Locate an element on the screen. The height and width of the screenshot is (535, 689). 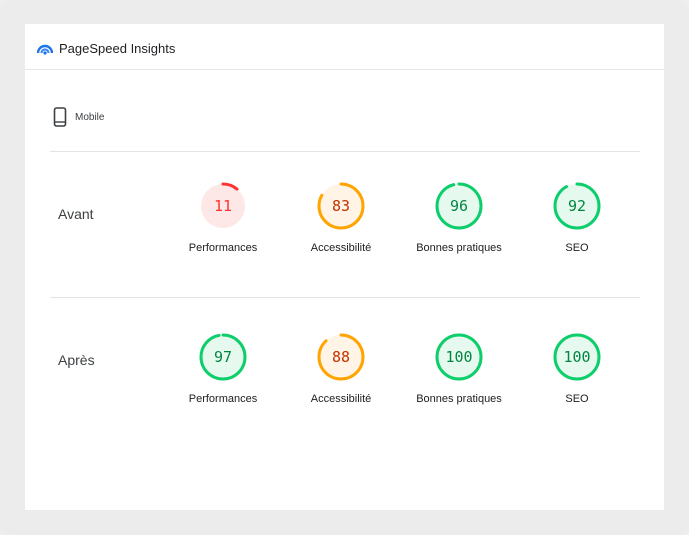
row-label-apres: Après is located at coordinates (76, 360).